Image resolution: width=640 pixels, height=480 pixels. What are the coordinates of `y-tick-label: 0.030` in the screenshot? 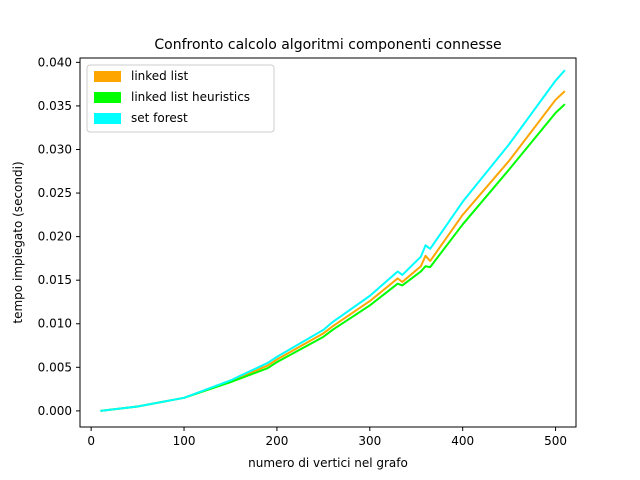 It's located at (55, 149).